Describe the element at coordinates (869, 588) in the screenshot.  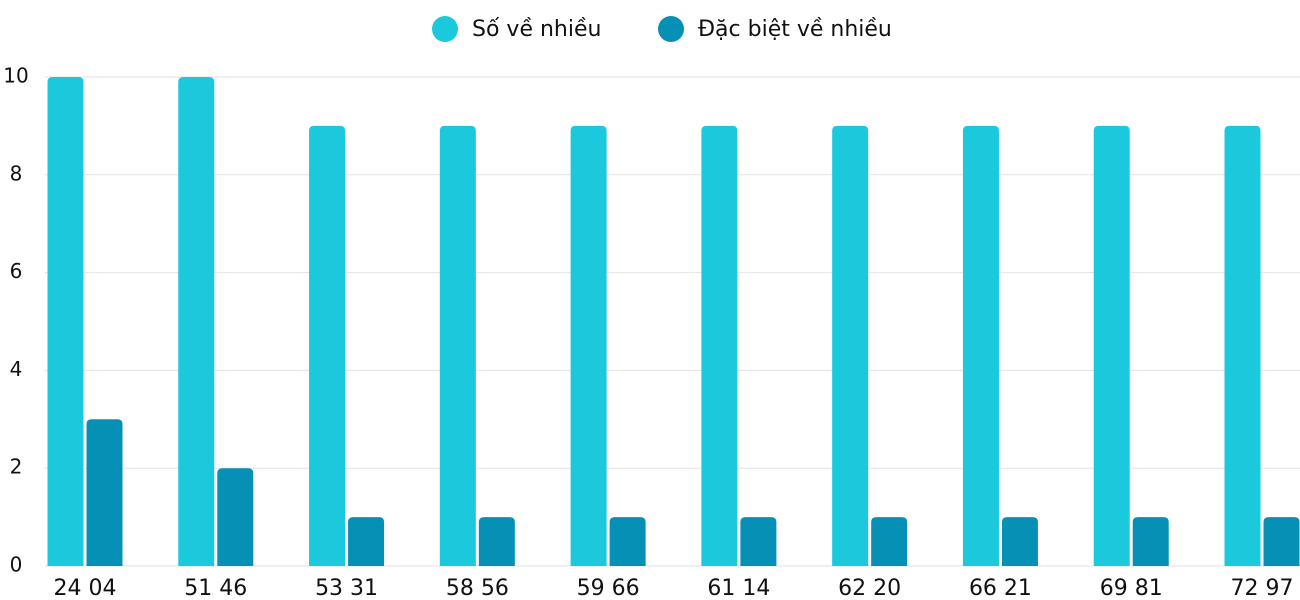
I see `x-tick-label: 62 20` at that location.